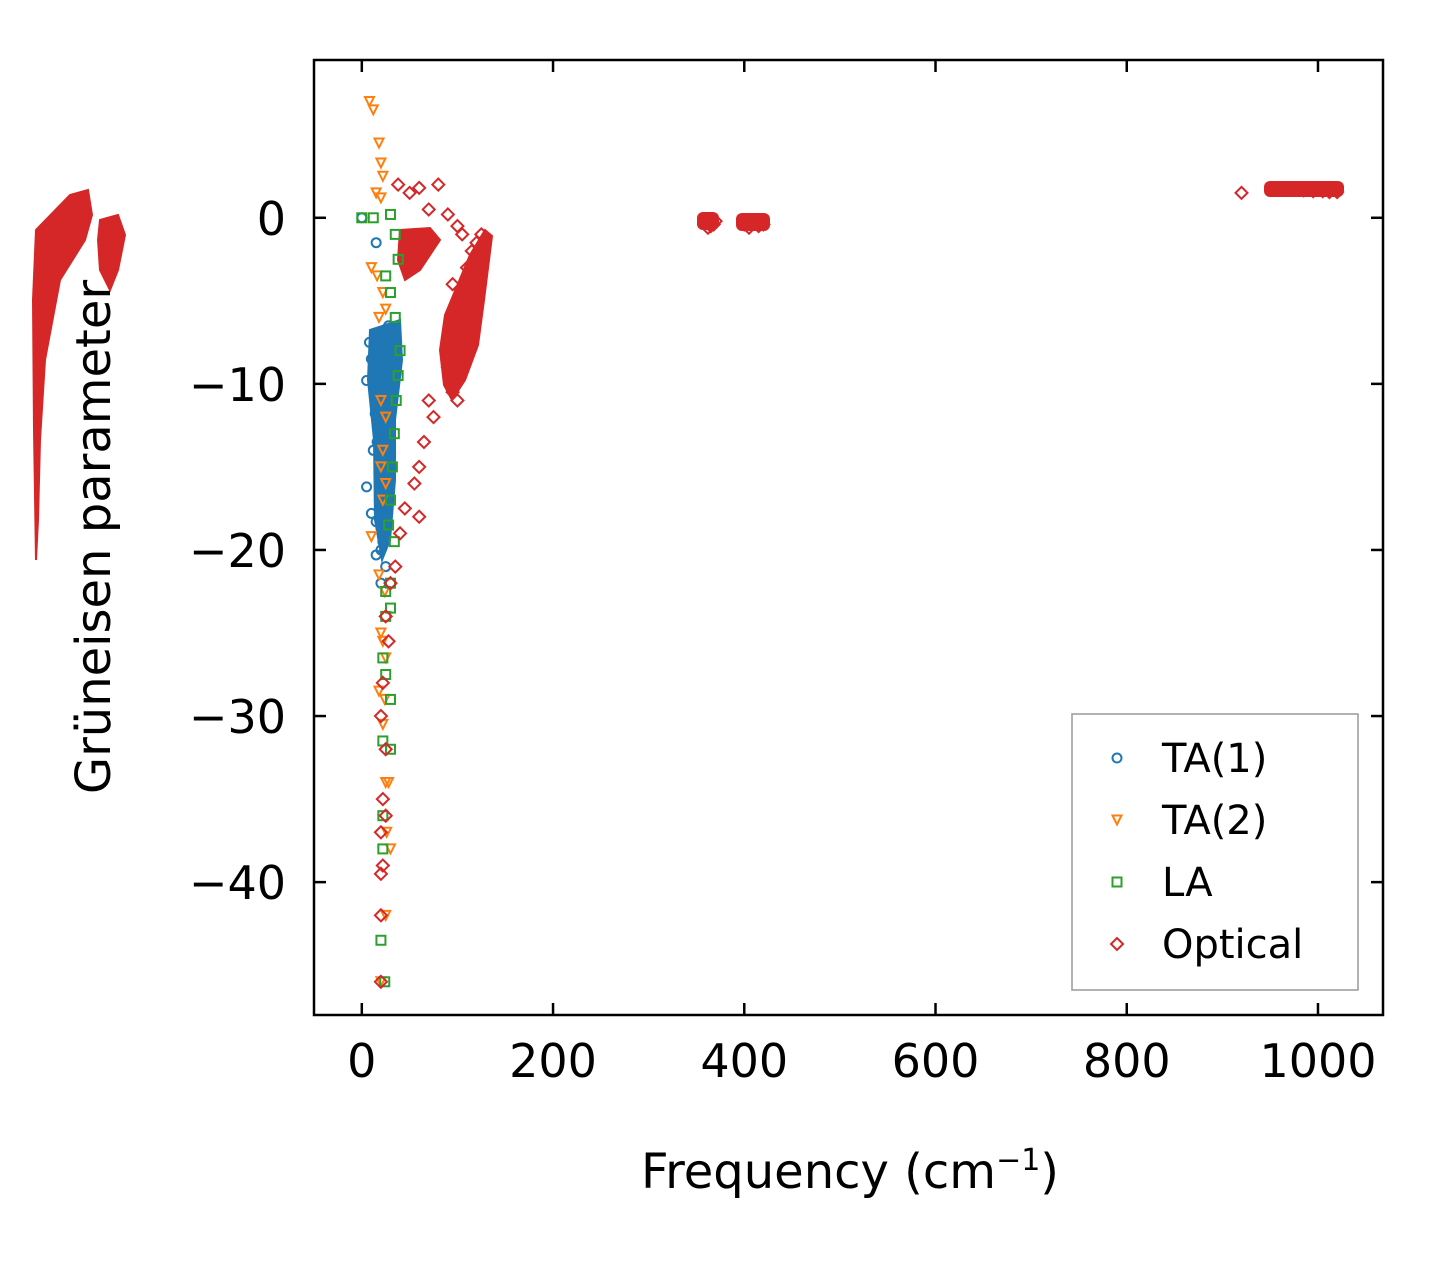  What do you see at coordinates (237, 385) in the screenshot?
I see `y-tick-label: −10` at bounding box center [237, 385].